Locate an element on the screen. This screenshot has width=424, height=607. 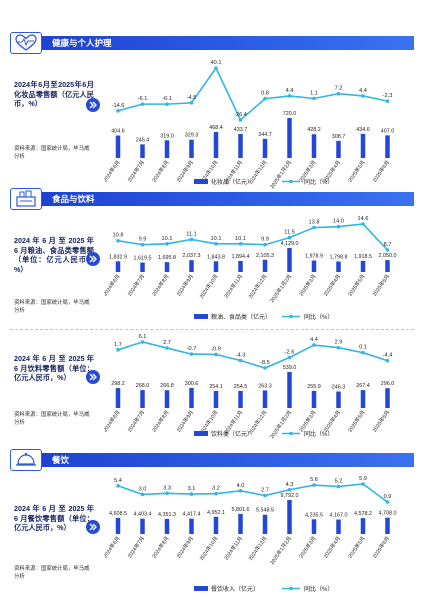
yoy-value-label: 0.1 is located at coordinates (363, 348).